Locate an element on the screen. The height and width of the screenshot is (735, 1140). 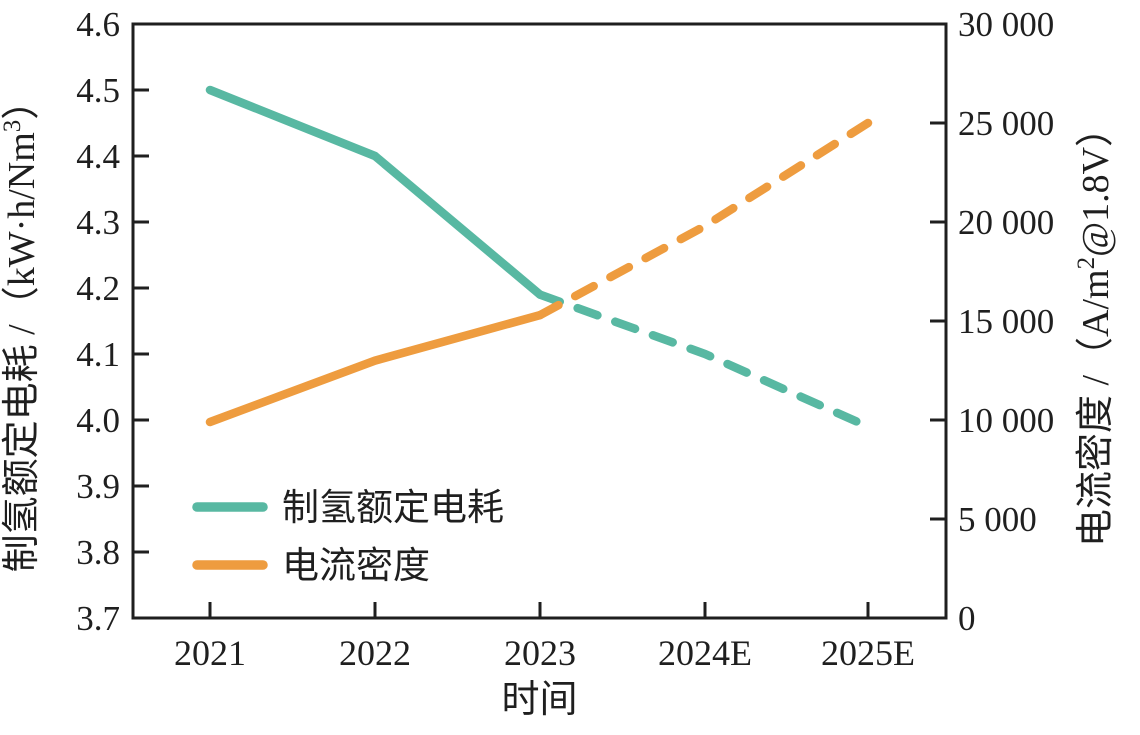
left-tick-label: 4.0 is located at coordinates (98, 420).